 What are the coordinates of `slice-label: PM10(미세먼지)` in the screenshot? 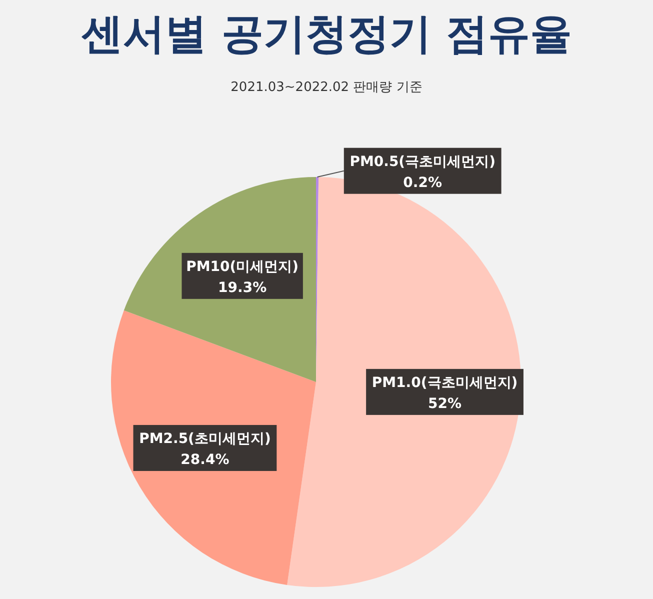 It's located at (242, 266).